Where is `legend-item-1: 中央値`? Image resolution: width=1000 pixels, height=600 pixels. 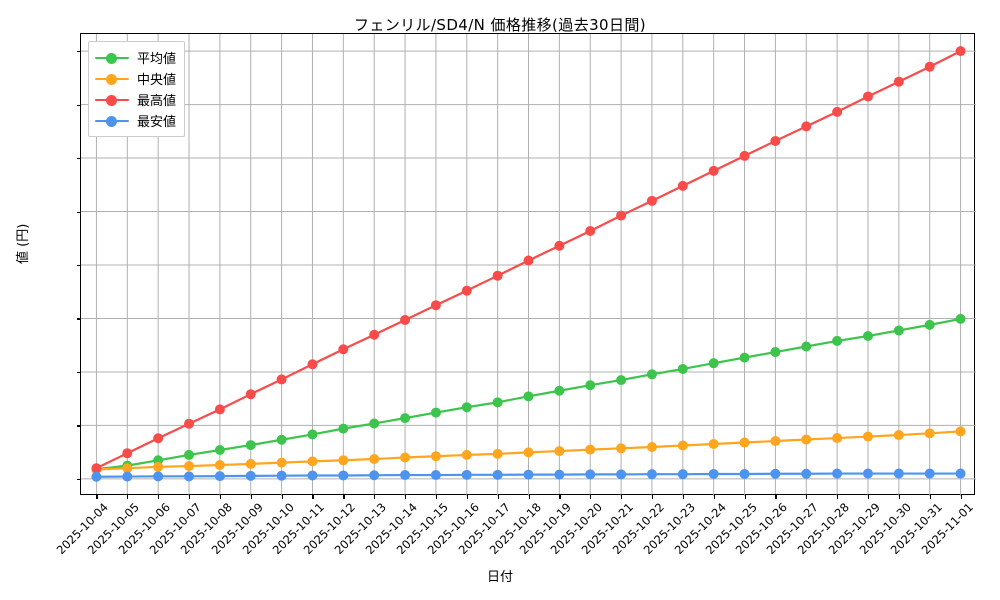 legend-item-1: 中央値 is located at coordinates (135, 78).